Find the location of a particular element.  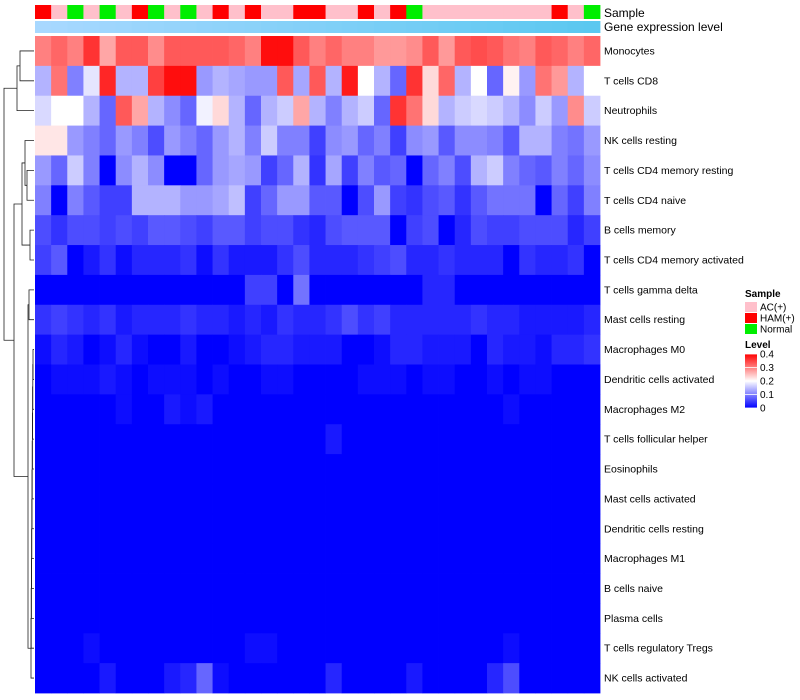

level-legend-tick-label: 0.3 is located at coordinates (767, 368).